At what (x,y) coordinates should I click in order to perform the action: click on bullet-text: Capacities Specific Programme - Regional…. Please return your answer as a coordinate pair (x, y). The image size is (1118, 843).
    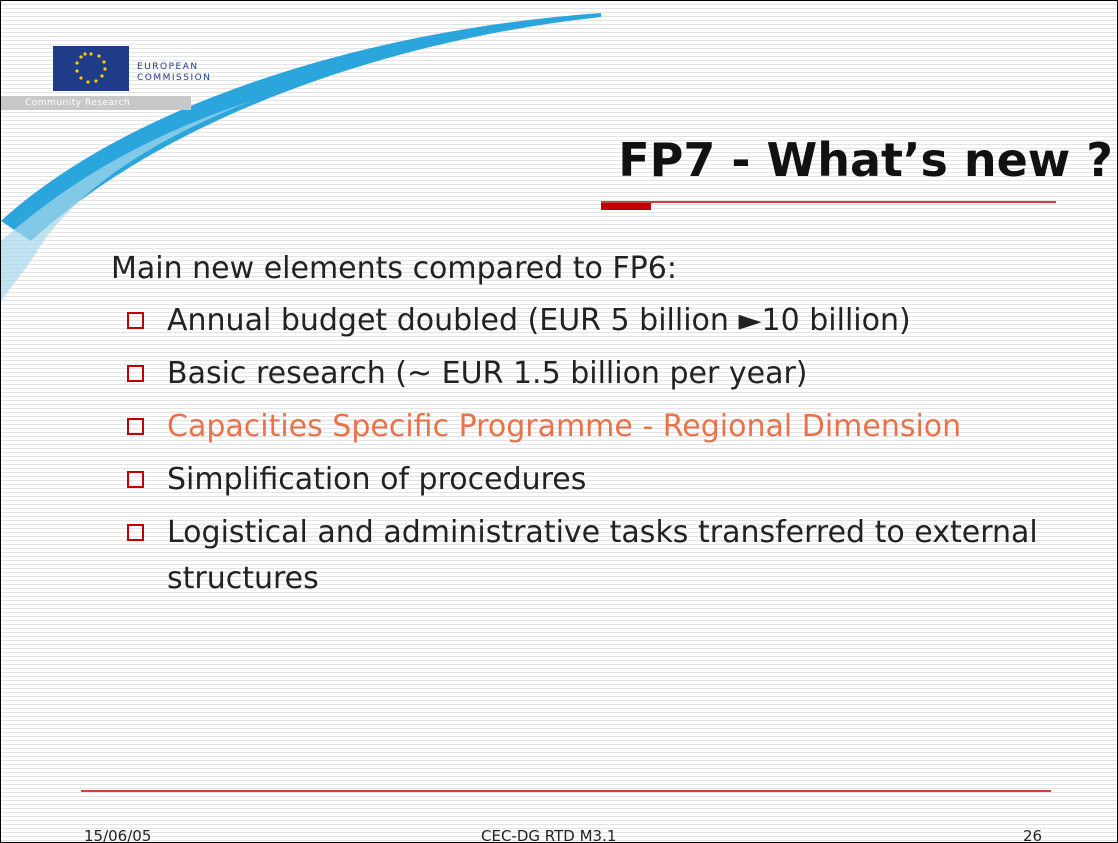
    Looking at the image, I should click on (564, 426).